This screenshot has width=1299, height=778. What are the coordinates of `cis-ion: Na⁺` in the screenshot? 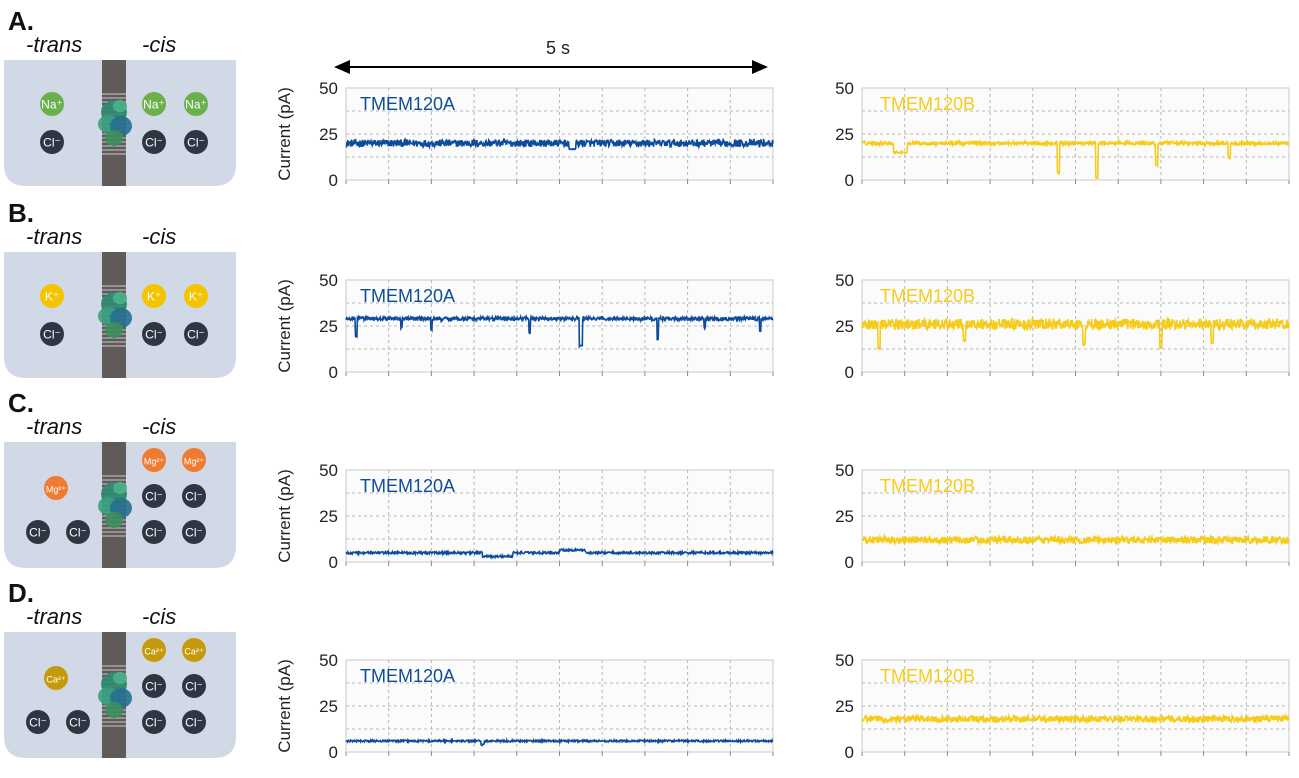 It's located at (154, 104).